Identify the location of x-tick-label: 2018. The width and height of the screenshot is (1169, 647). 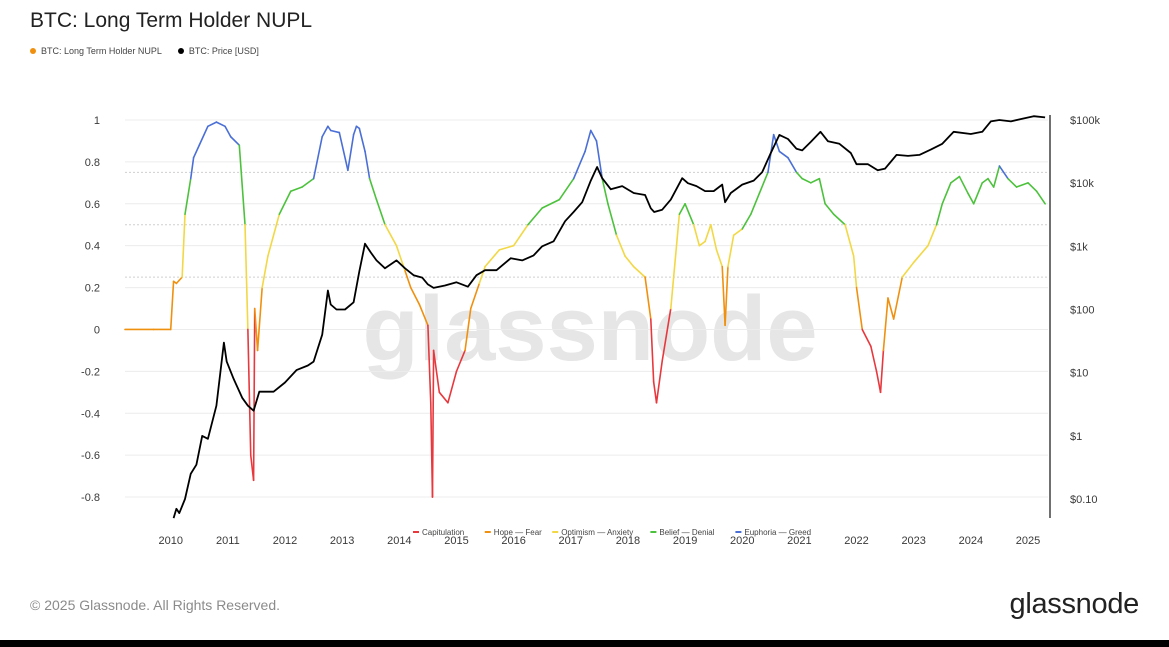
(628, 541).